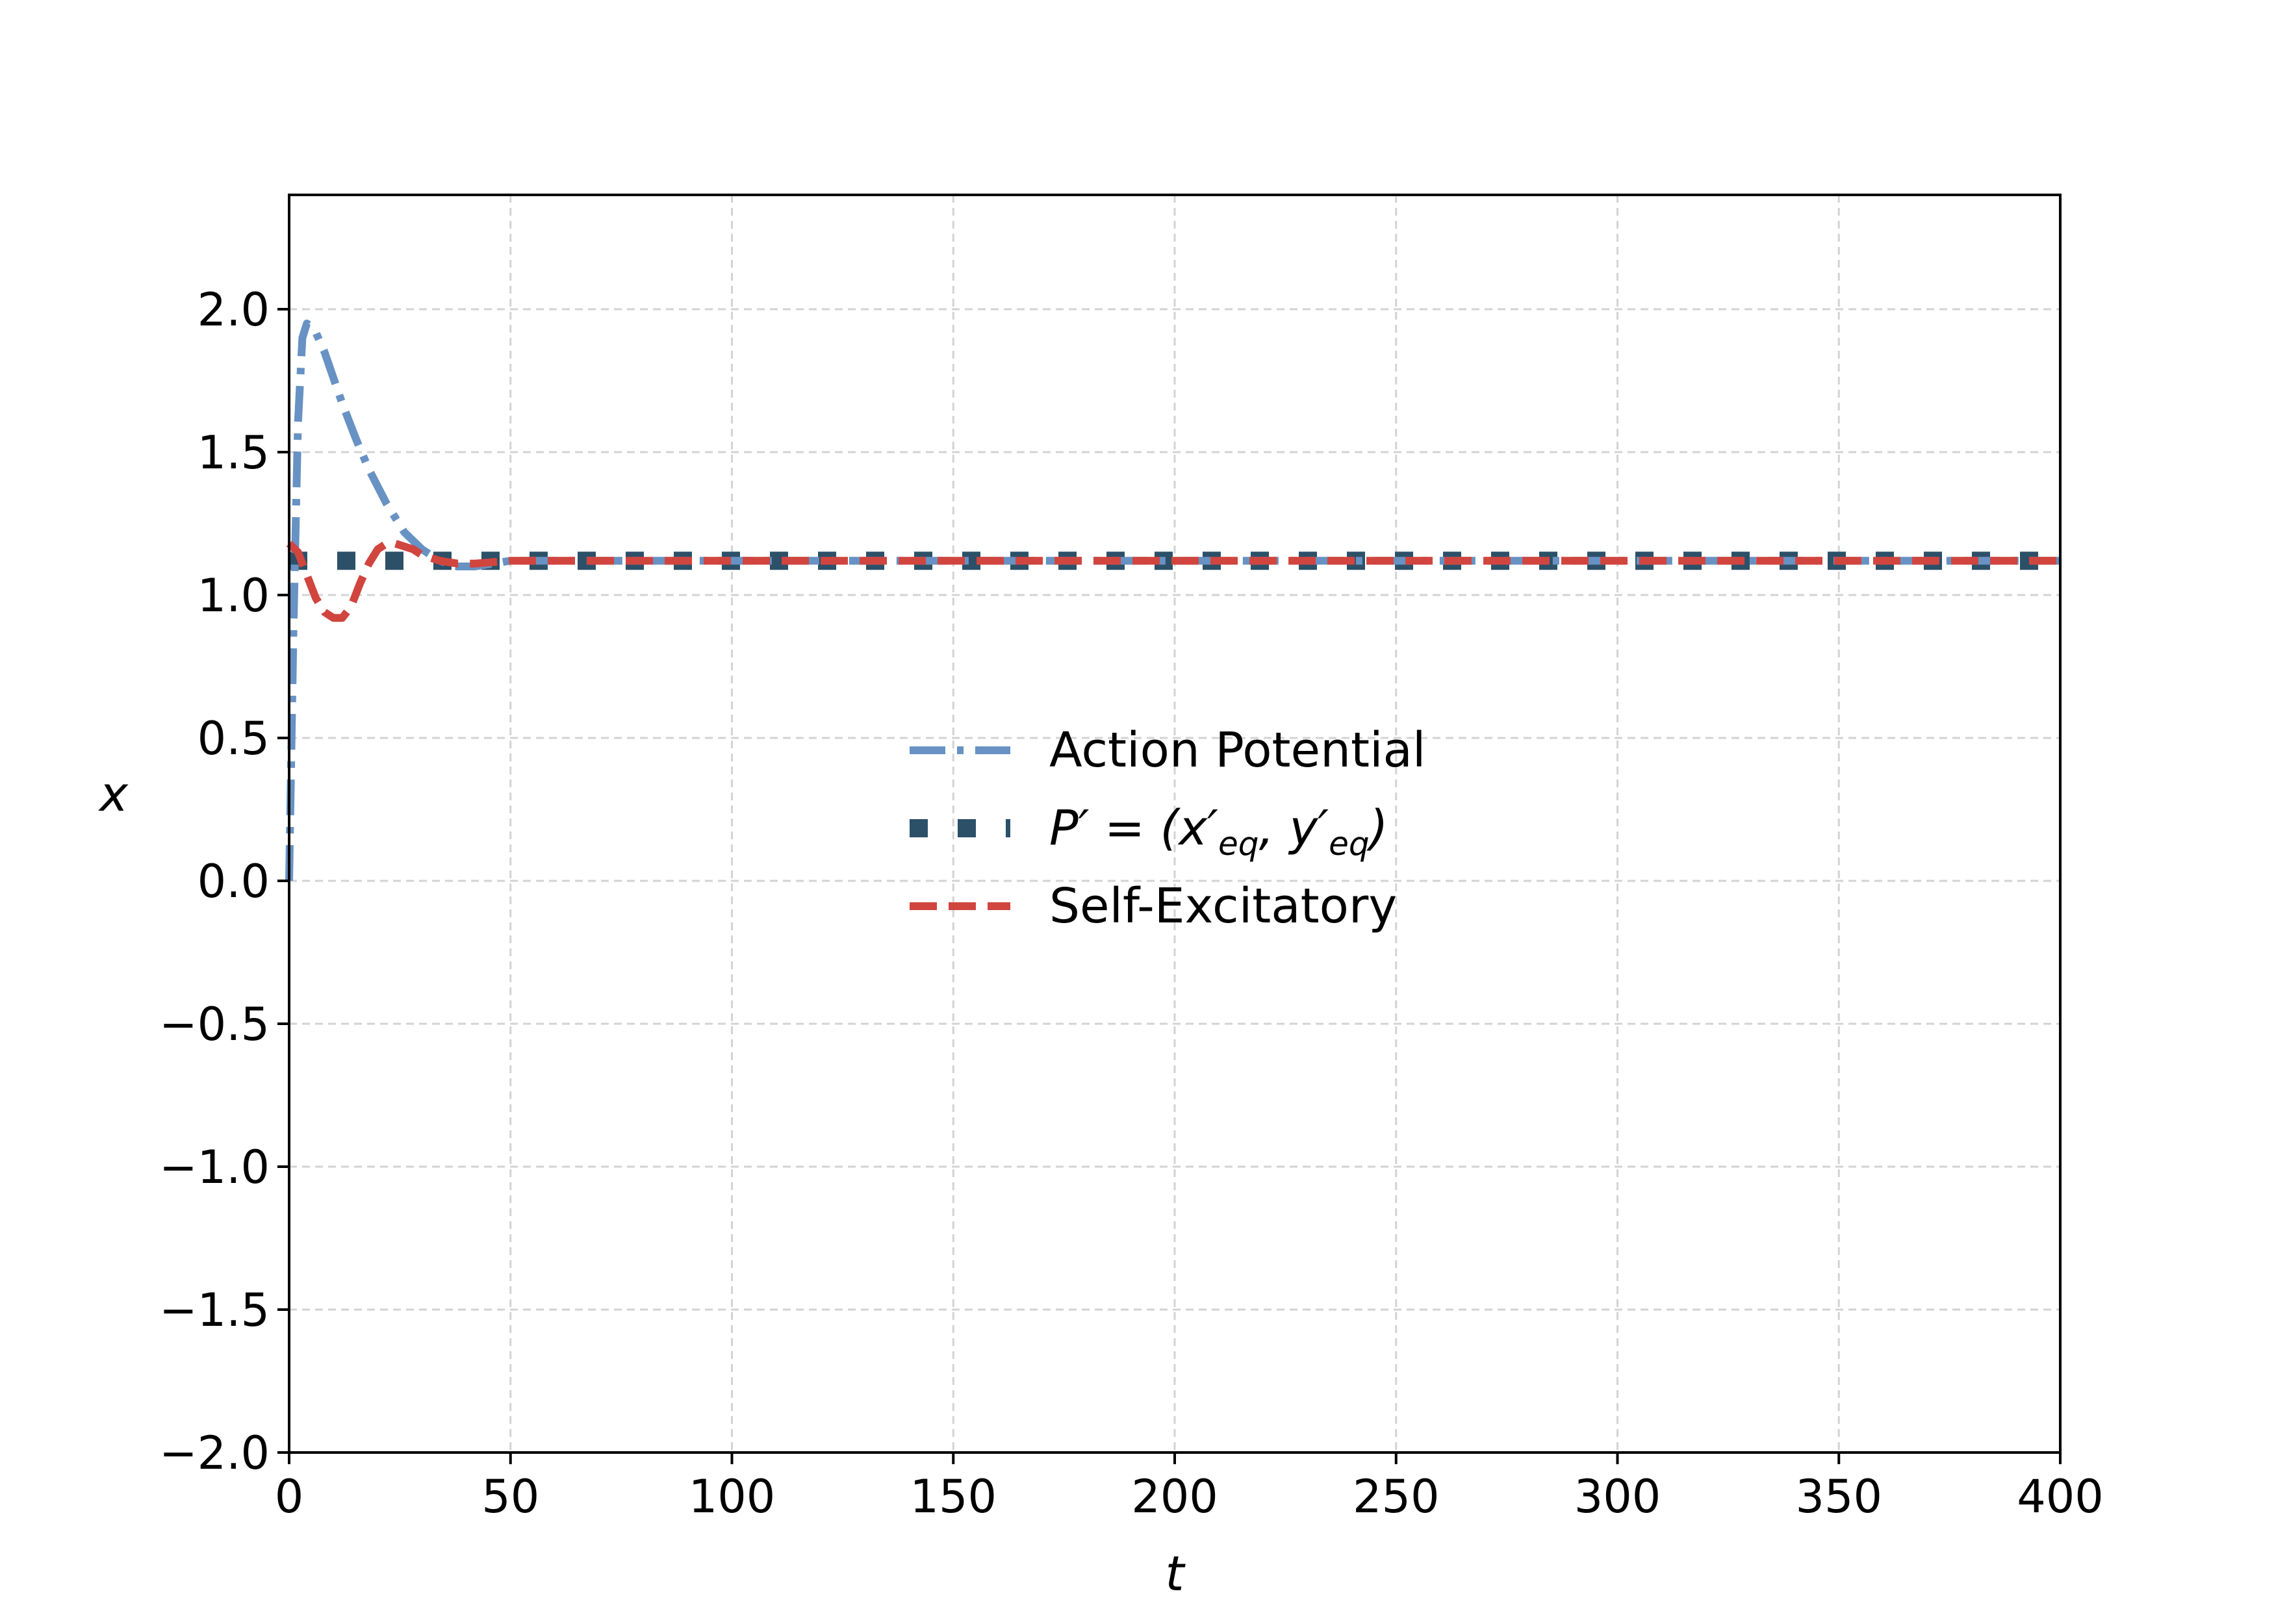 The width and height of the screenshot is (2274, 1624). I want to click on legend-label-equilibrium: P′ = (x′eq, y′eq), so click(1218, 831).